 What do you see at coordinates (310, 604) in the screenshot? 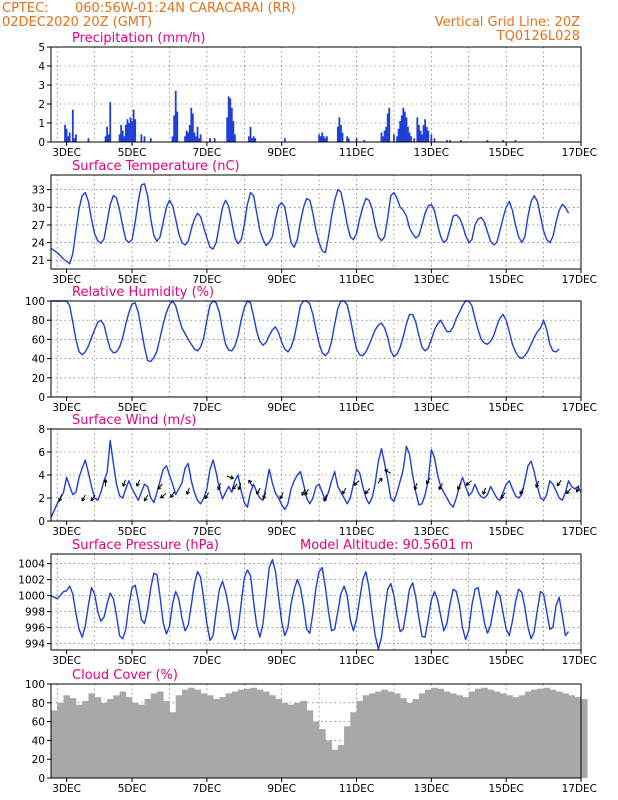
I see `series-line-pressure` at bounding box center [310, 604].